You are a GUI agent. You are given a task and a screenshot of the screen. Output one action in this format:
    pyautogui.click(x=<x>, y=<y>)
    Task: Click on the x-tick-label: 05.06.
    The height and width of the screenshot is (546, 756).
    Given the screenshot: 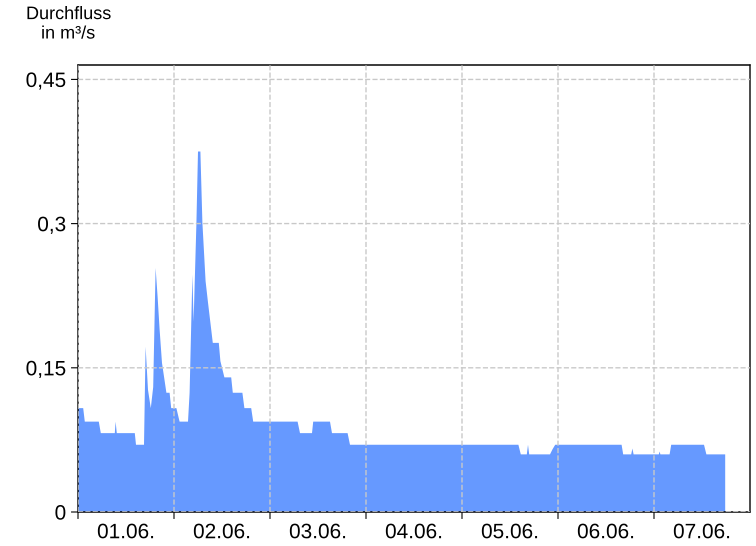 What is the action you would take?
    pyautogui.click(x=510, y=531)
    